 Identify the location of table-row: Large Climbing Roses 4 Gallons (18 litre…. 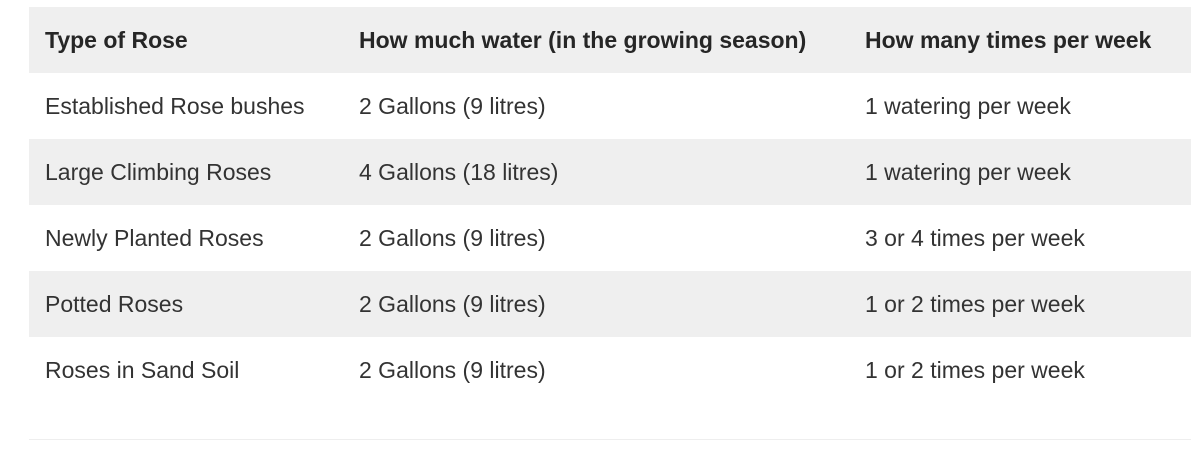
(610, 172).